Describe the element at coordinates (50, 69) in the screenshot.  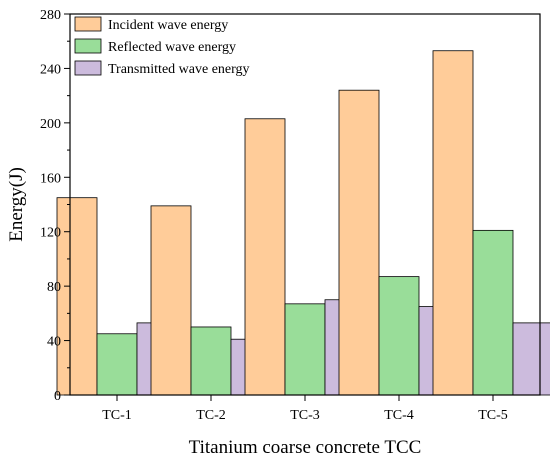
I see `y-tick-label: 240` at that location.